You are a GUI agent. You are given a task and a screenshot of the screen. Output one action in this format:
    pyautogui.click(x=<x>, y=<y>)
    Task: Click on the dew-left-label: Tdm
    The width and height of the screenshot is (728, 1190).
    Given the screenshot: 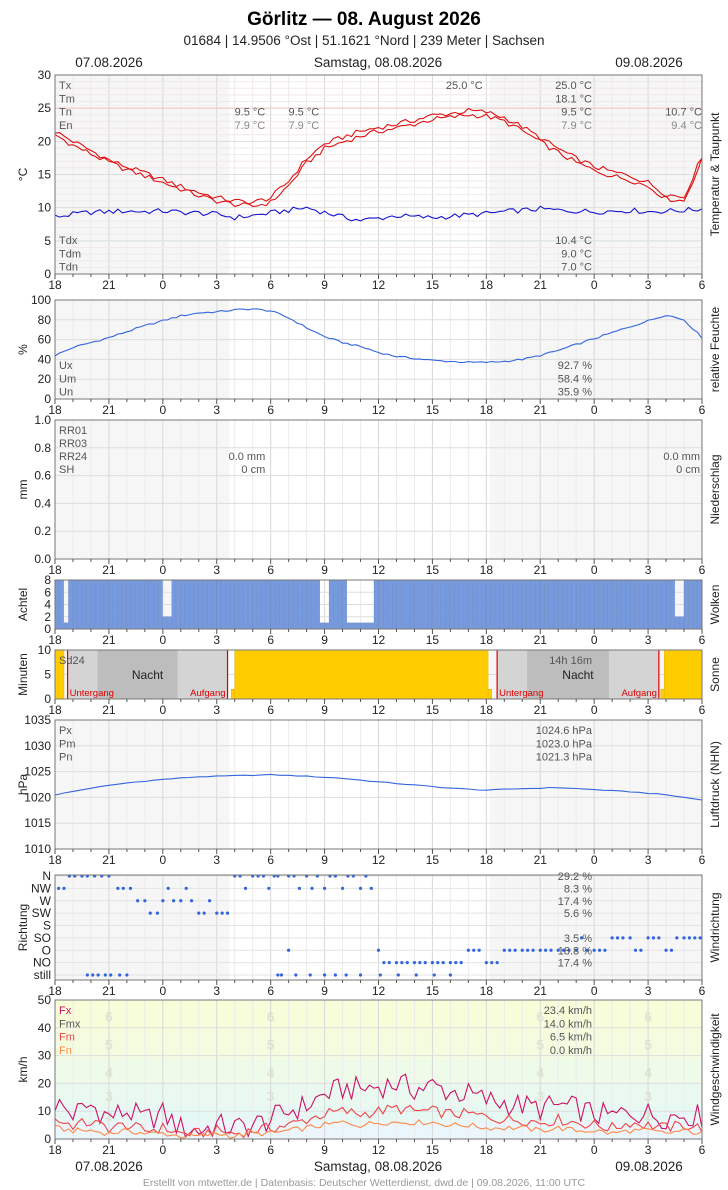 What is the action you would take?
    pyautogui.click(x=70, y=254)
    